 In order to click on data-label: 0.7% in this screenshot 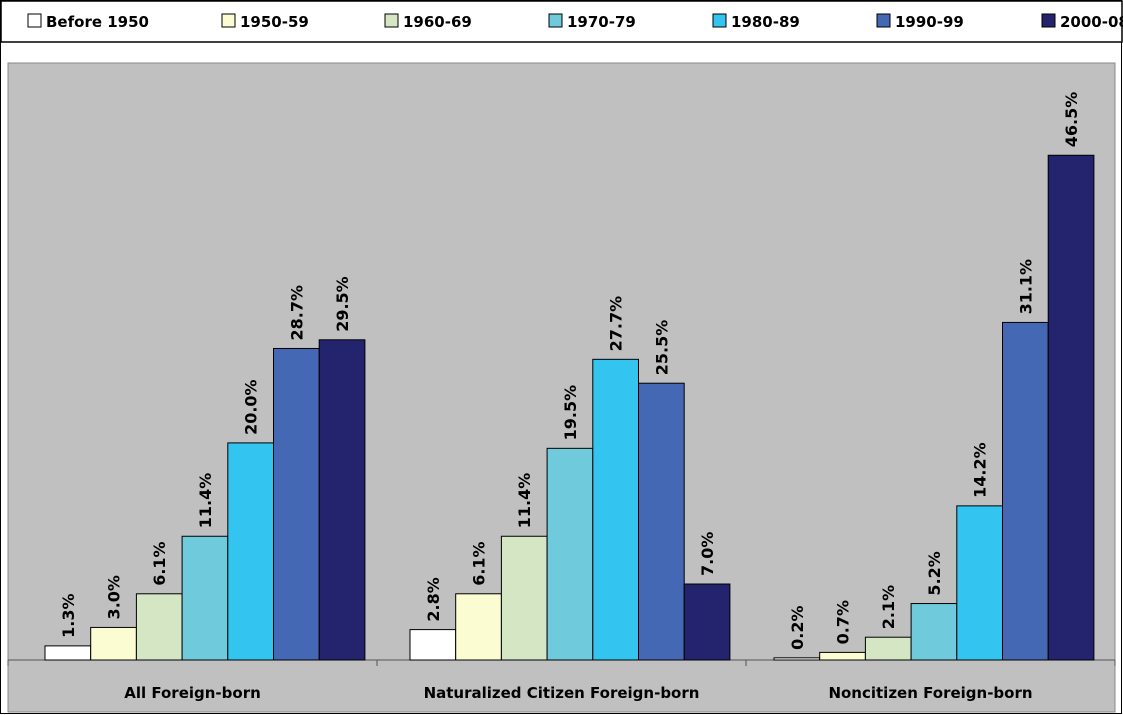, I will do `click(843, 622)`.